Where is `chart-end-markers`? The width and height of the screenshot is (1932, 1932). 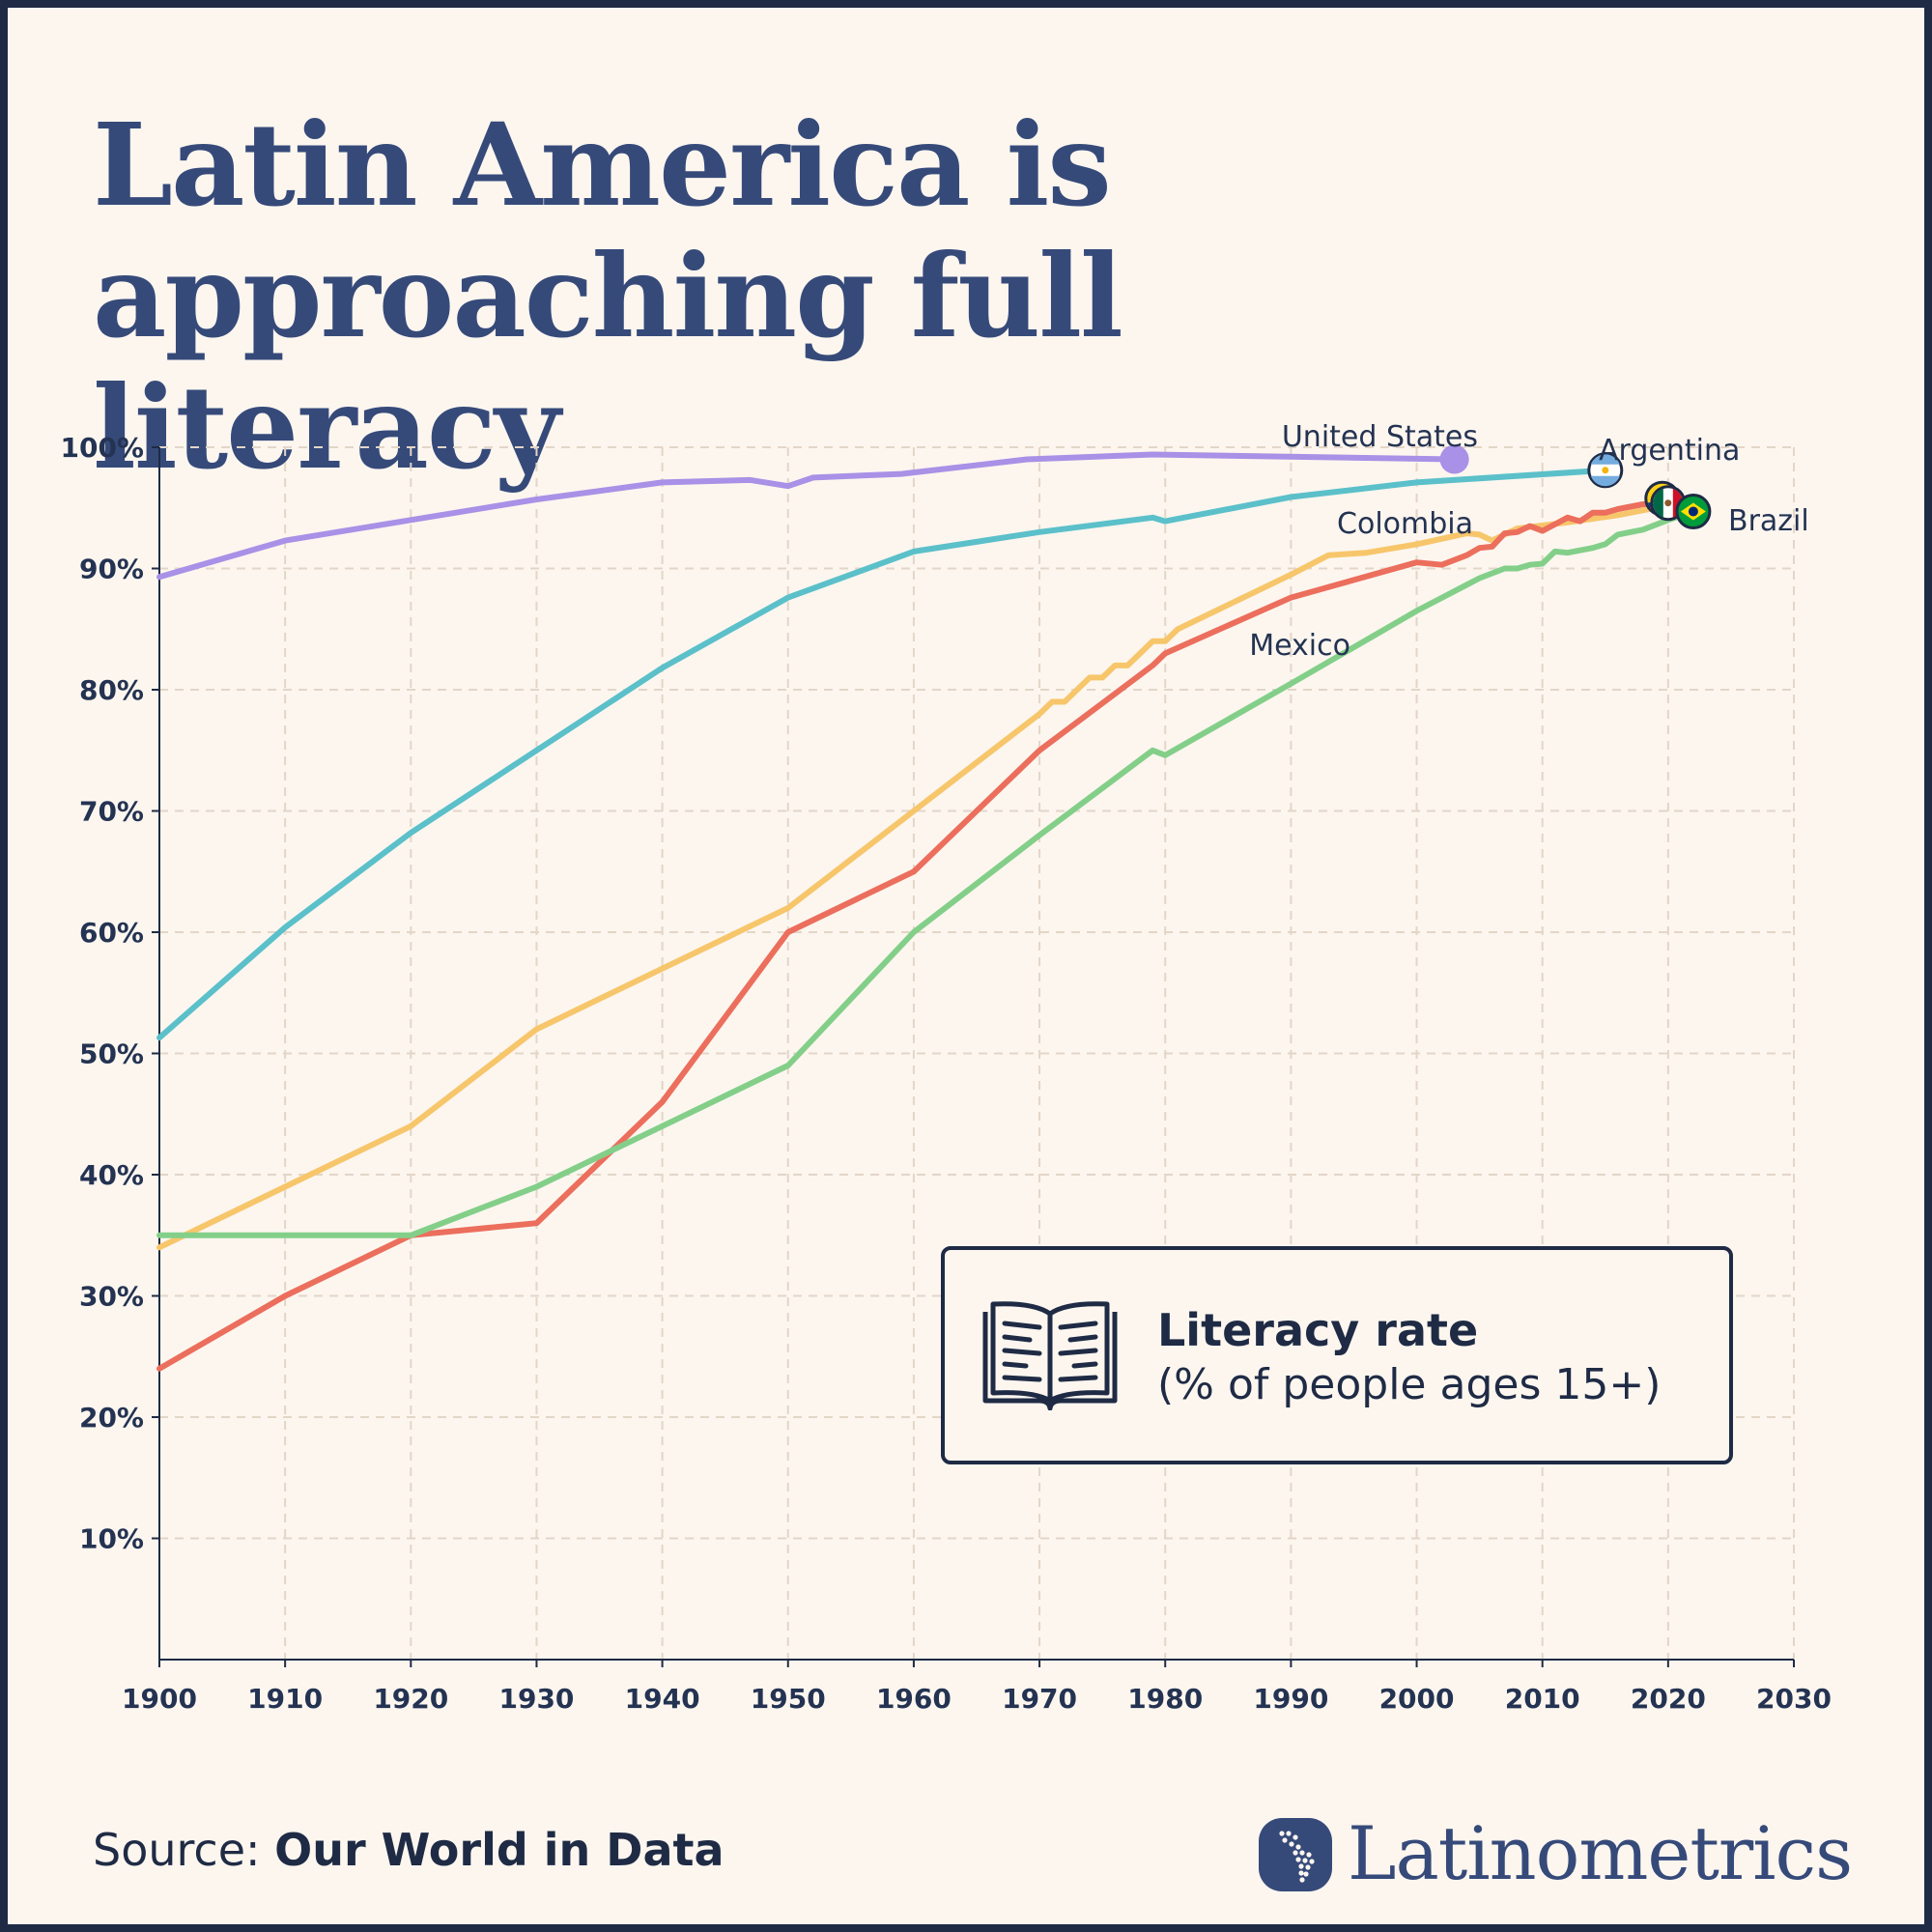
chart-end-markers is located at coordinates (1575, 486).